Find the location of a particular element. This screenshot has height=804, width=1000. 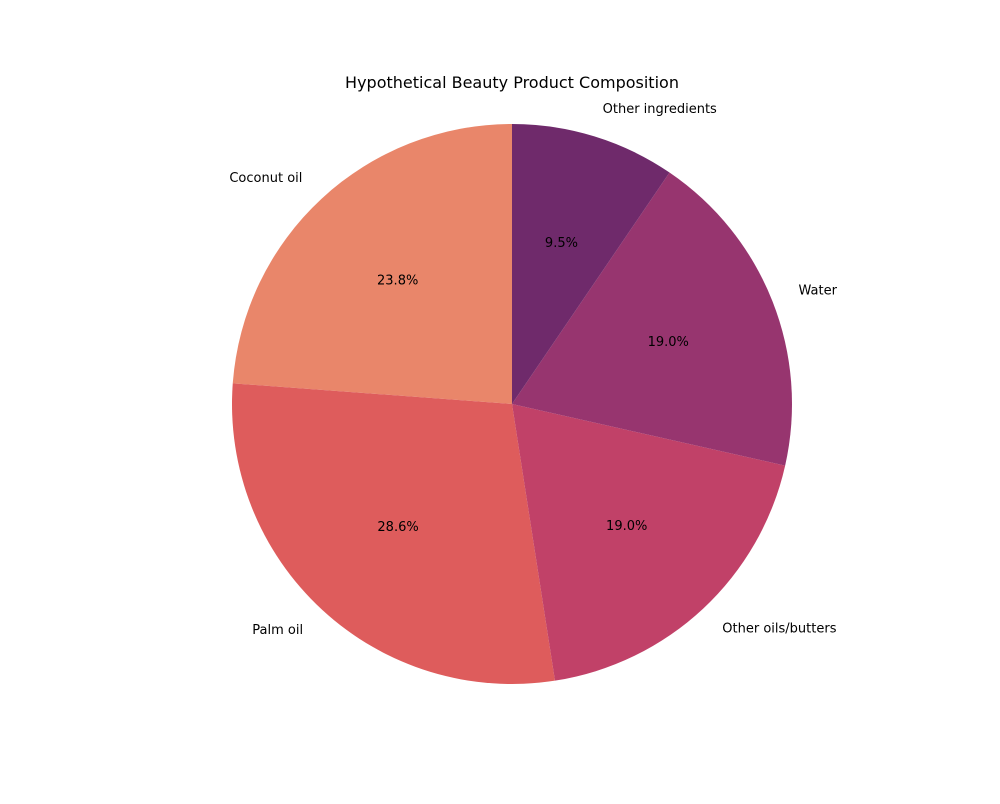

slice-percent-coconut-oil: 23.8% is located at coordinates (397, 280).